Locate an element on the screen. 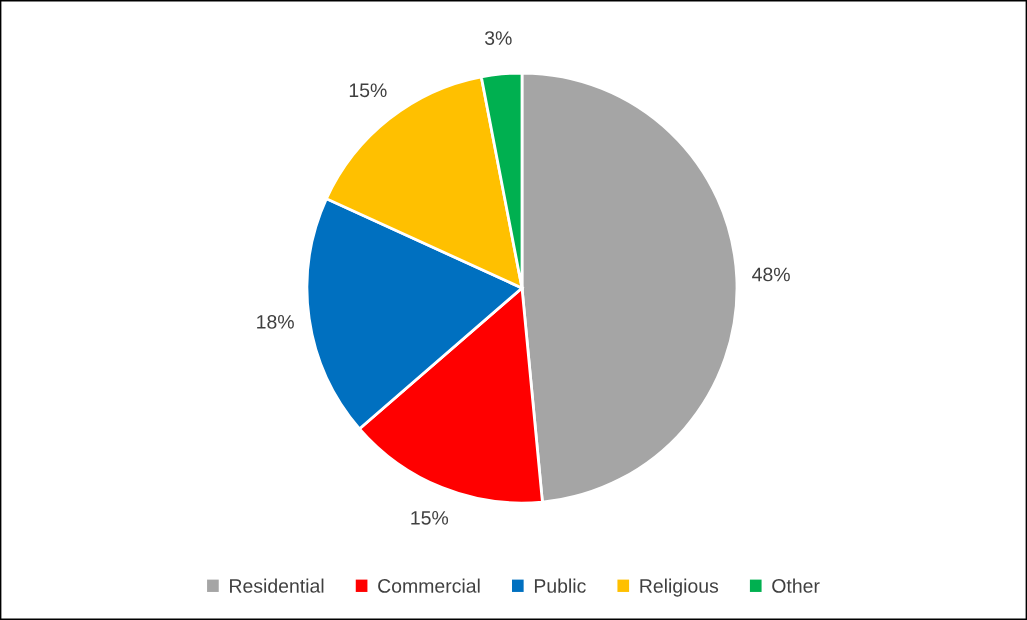 The height and width of the screenshot is (620, 1027). legend-label: Residential is located at coordinates (277, 585).